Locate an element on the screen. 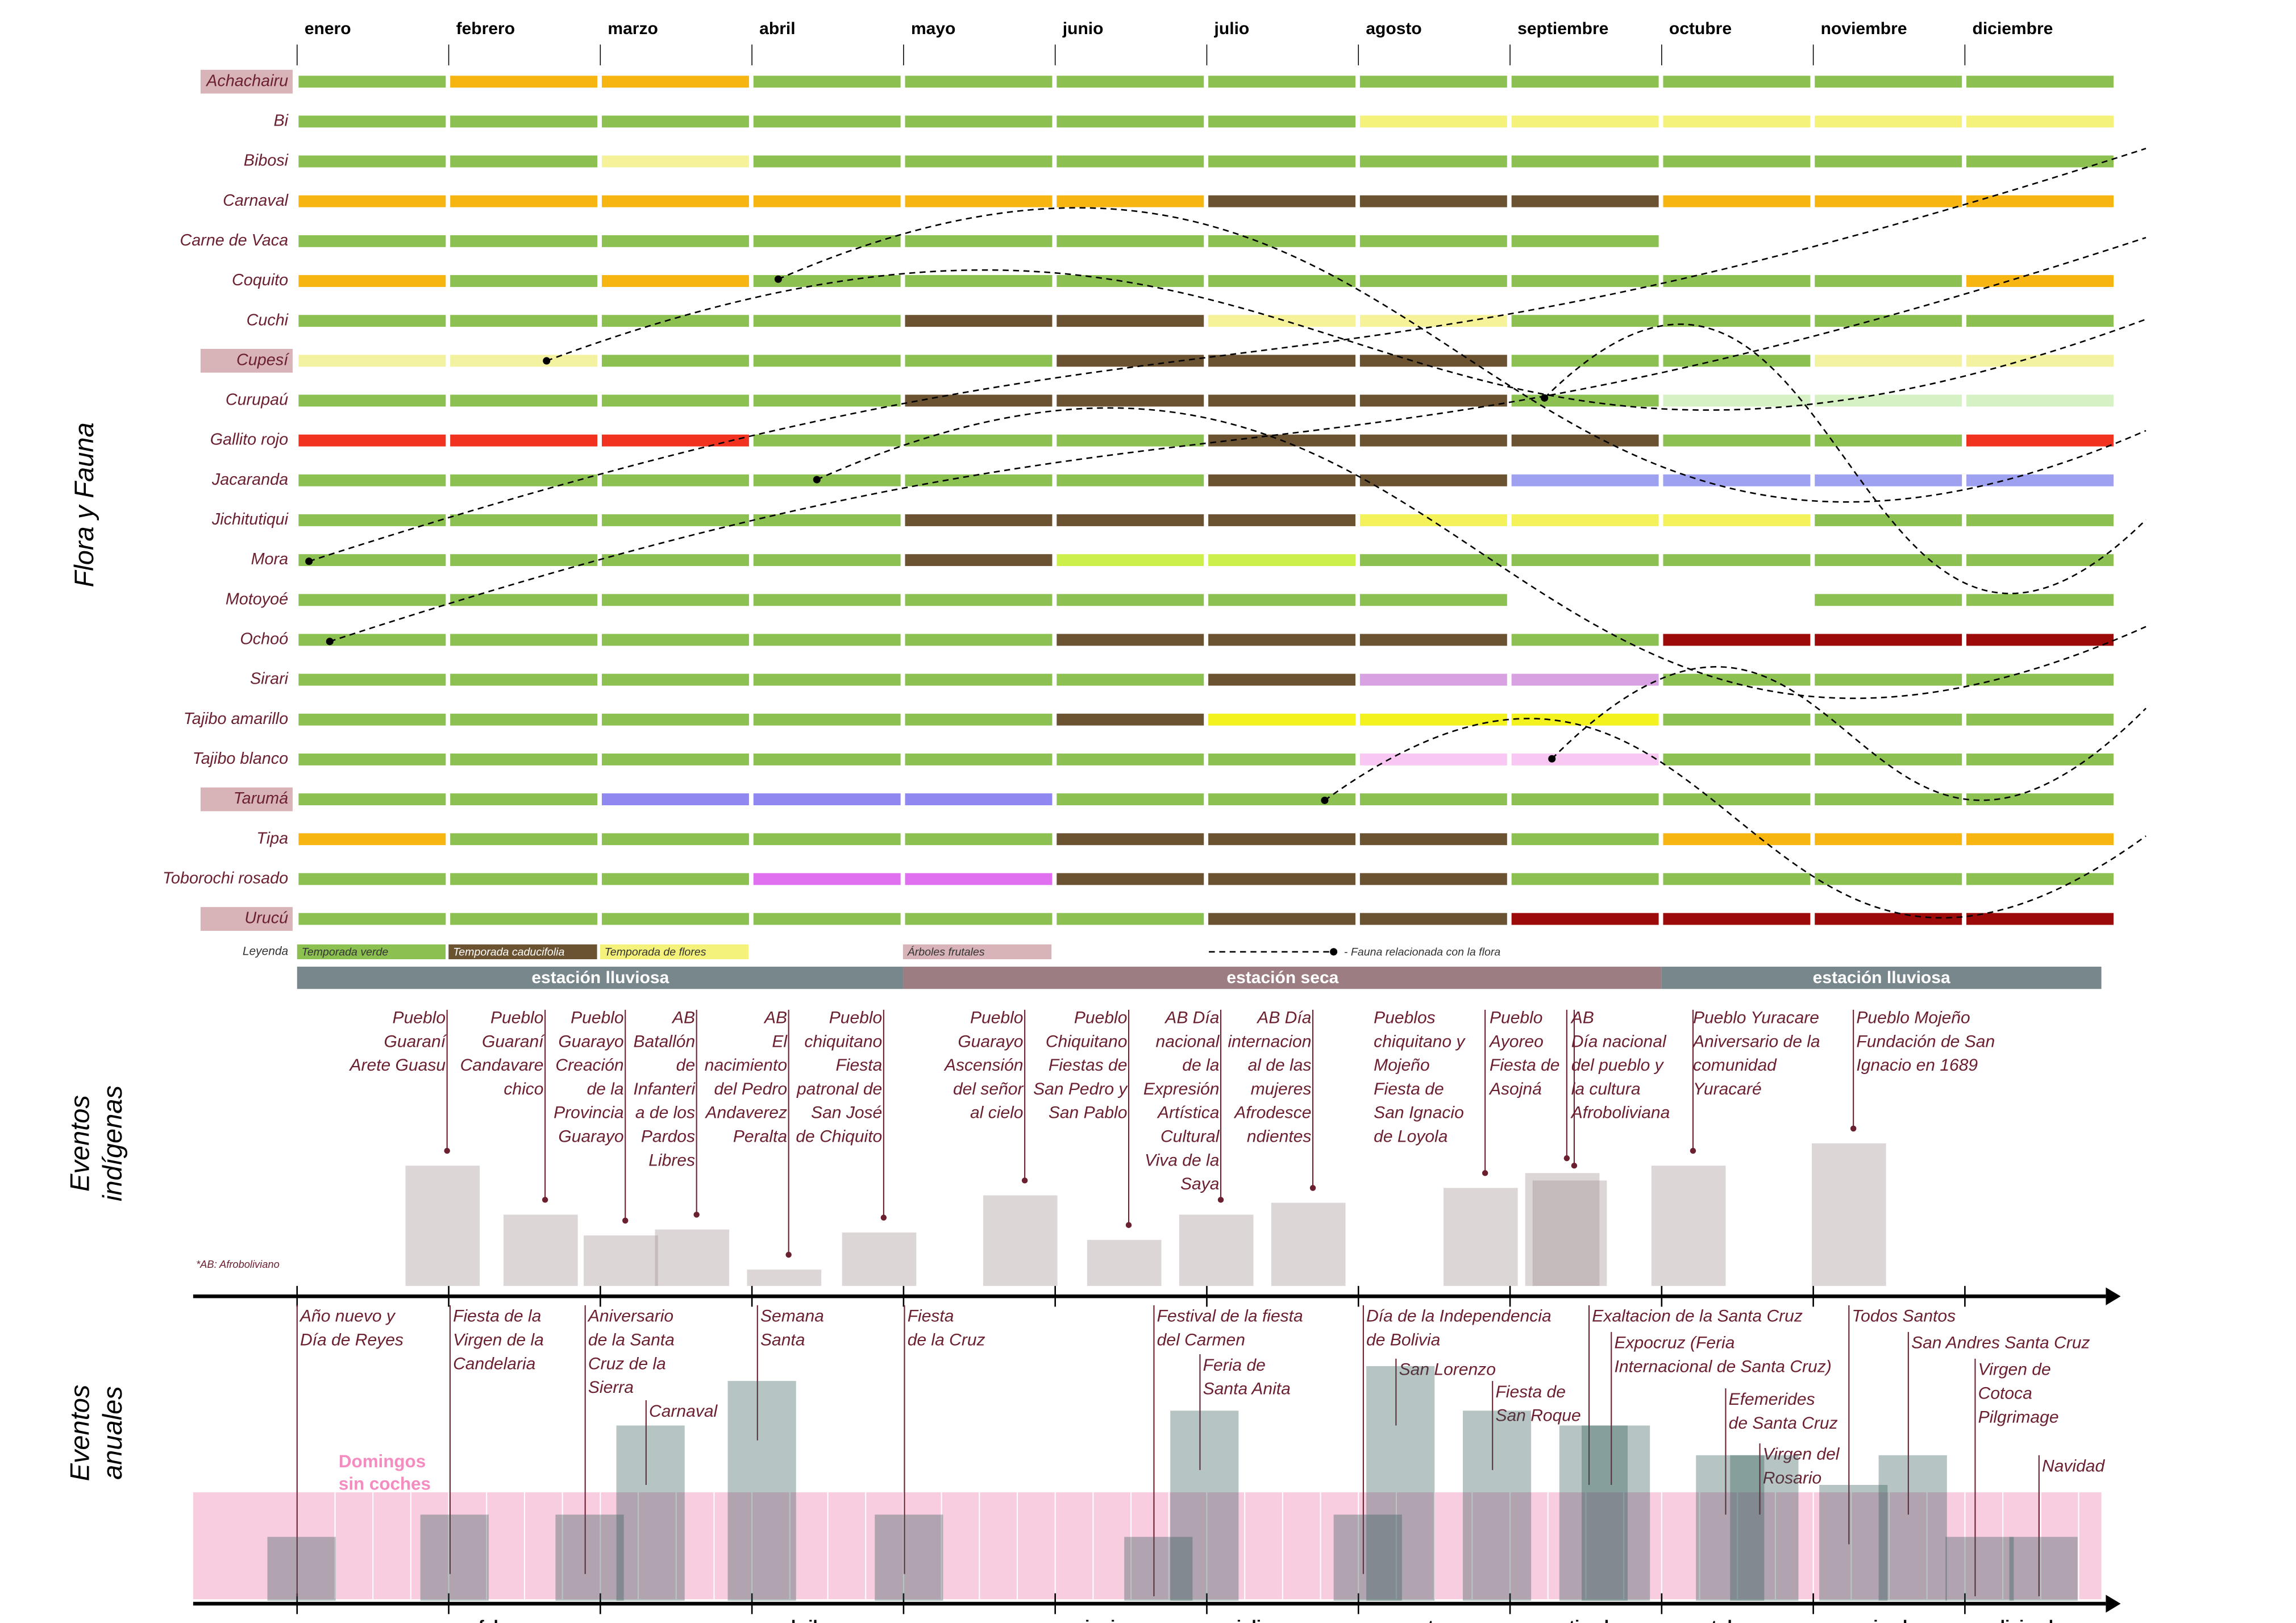  event-text: la cultura is located at coordinates (1606, 1089).